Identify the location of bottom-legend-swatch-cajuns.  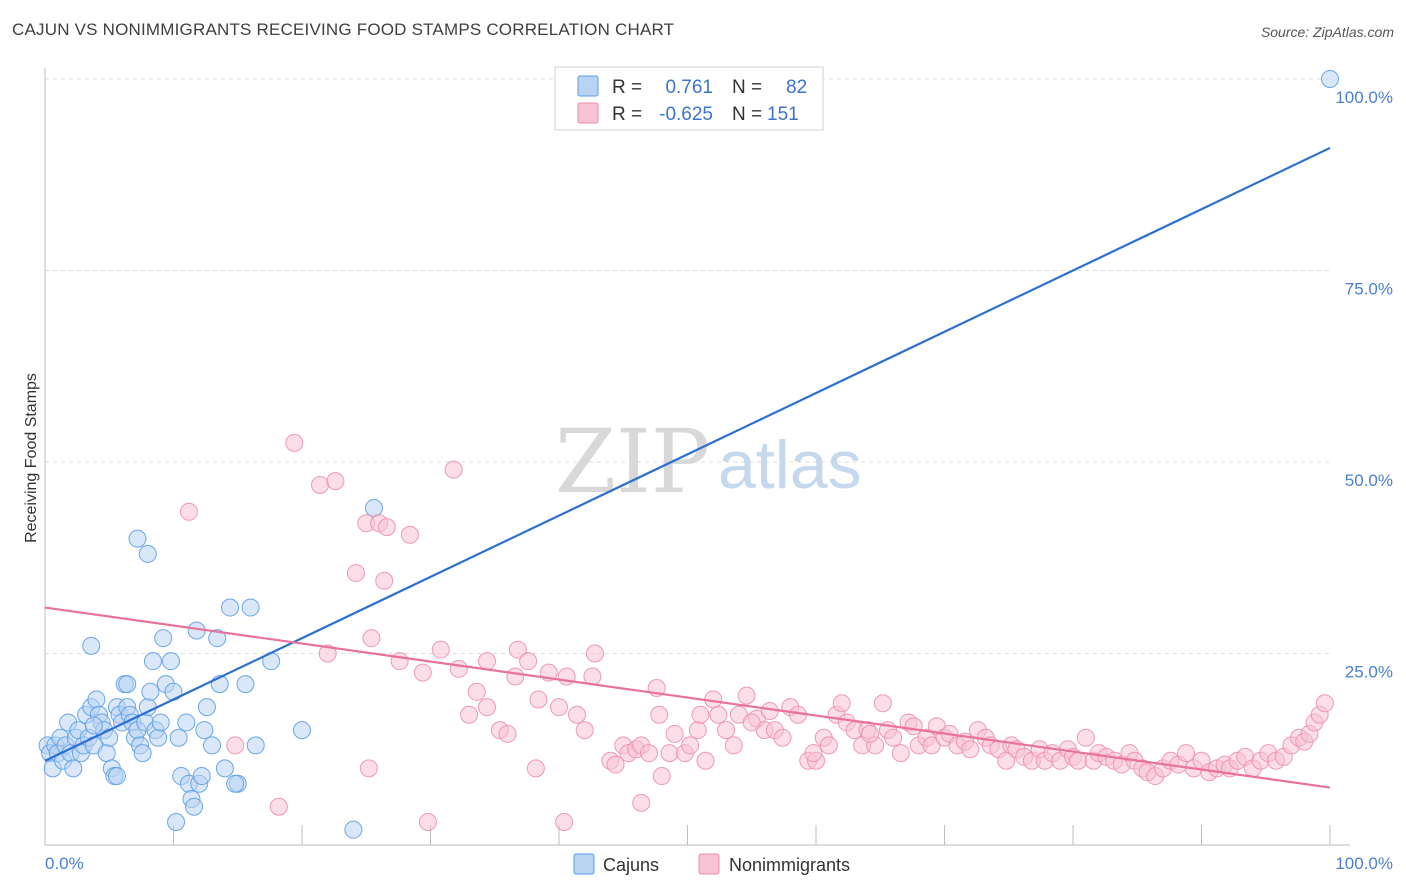
(584, 864).